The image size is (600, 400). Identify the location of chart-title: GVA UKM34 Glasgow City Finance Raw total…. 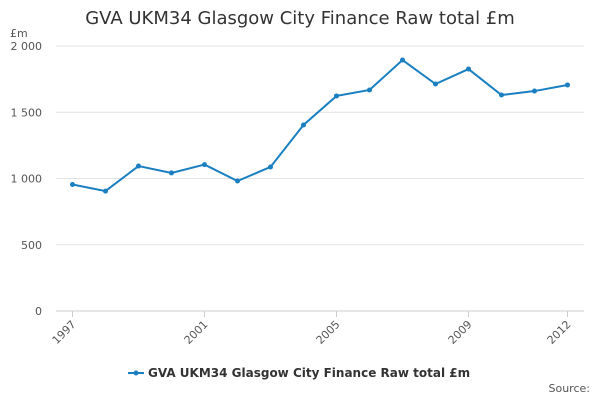
(300, 18).